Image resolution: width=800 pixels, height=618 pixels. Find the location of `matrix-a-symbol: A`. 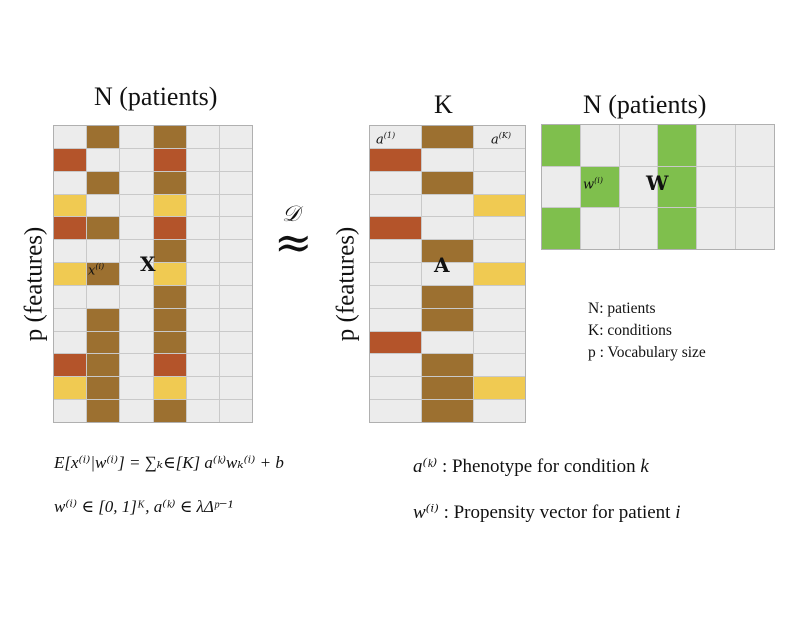

matrix-a-symbol: A is located at coordinates (442, 265).